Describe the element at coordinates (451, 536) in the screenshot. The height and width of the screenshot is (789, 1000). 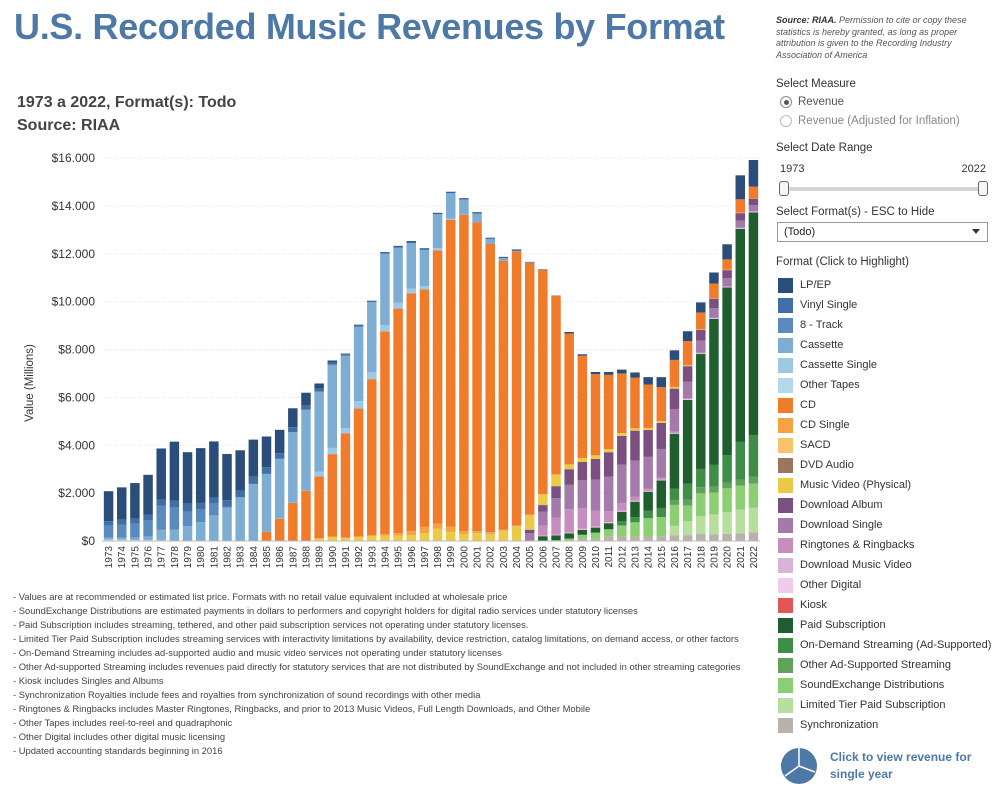
I see `bar-segment-music-video-physical--1999` at that location.